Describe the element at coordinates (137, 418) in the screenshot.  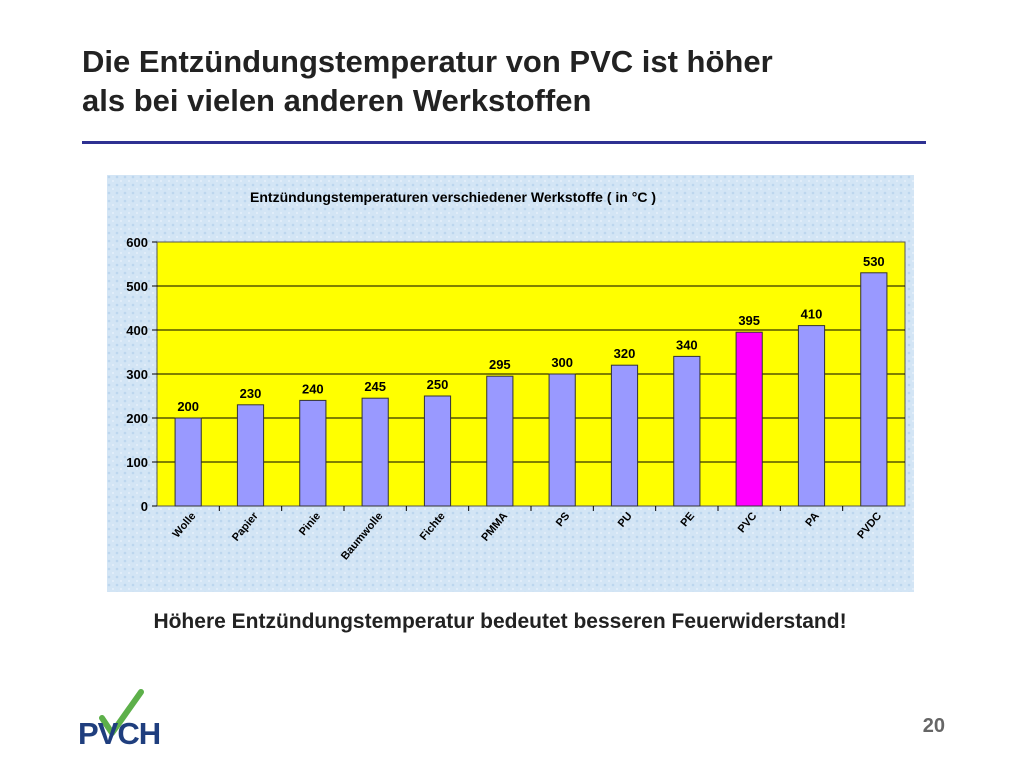
I see `y-tick-label: 200` at that location.